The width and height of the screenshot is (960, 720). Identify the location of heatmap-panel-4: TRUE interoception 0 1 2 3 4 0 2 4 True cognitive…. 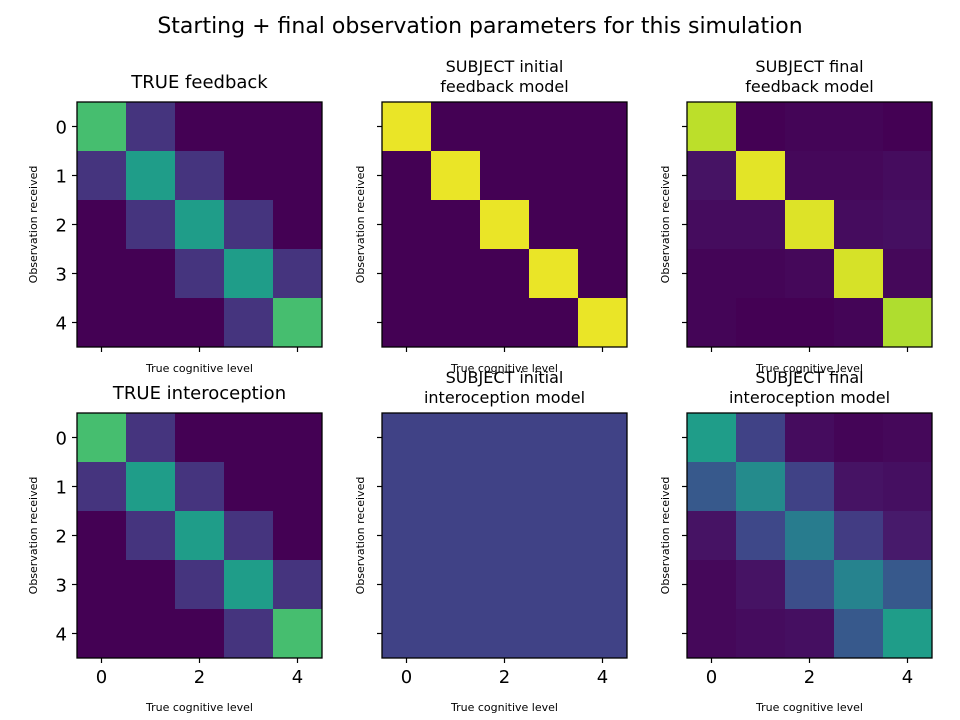
(175, 548).